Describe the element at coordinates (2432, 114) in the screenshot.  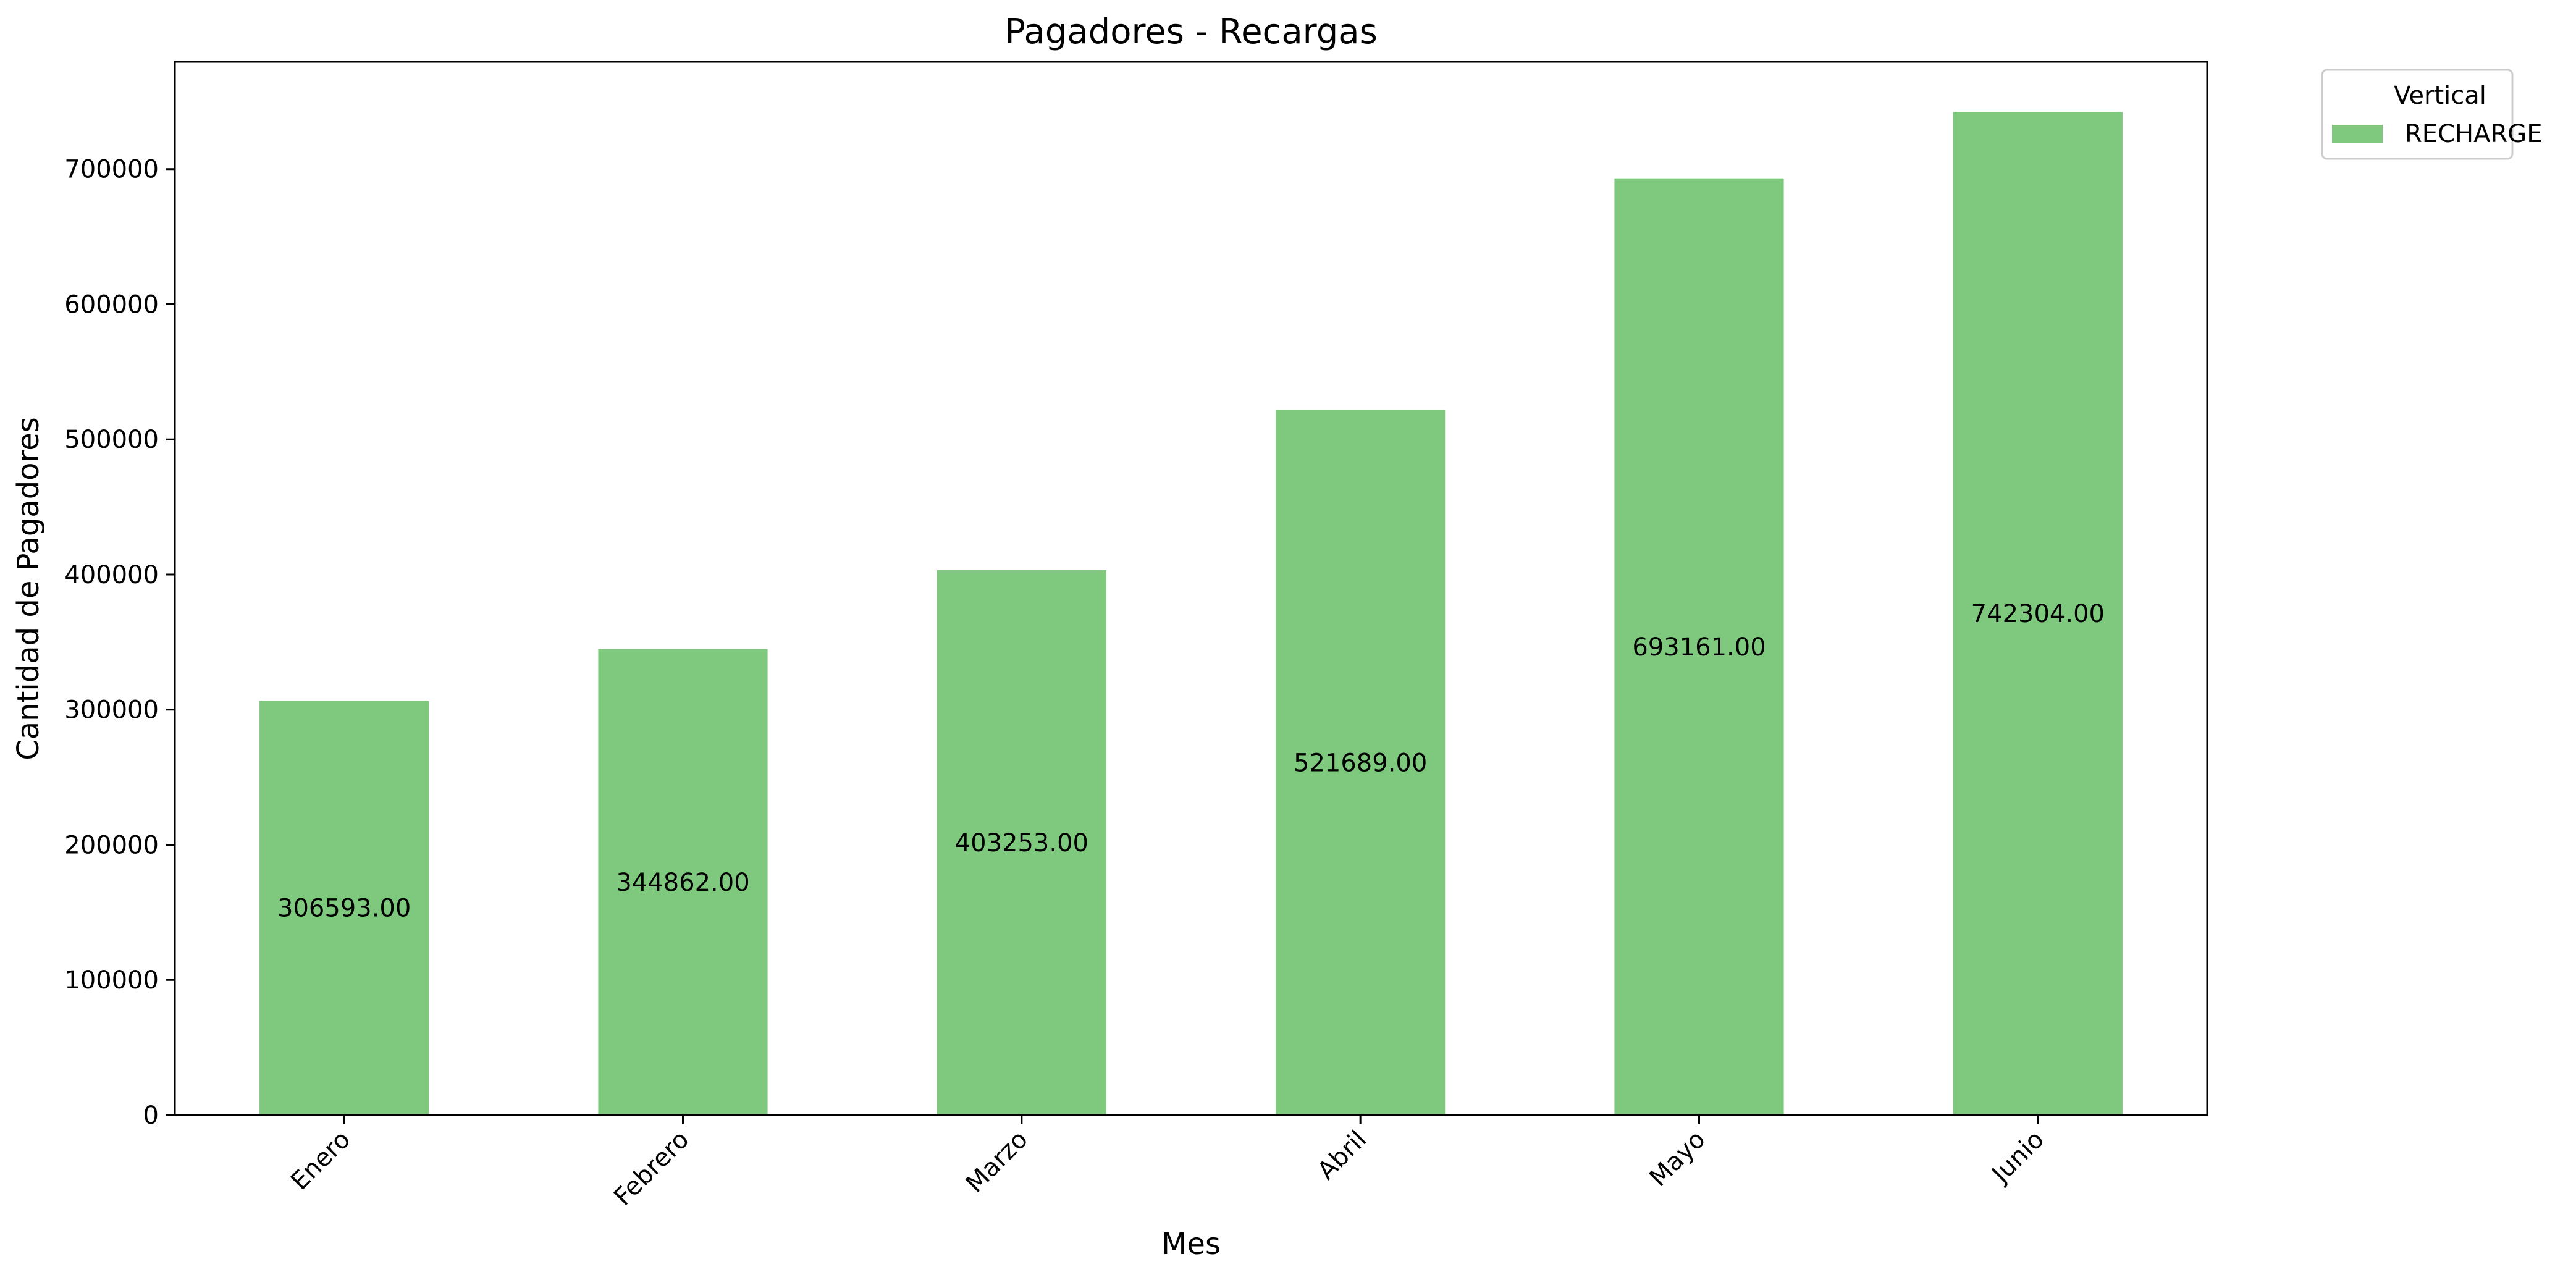
I see `legend: Vertical RECHARGE` at that location.